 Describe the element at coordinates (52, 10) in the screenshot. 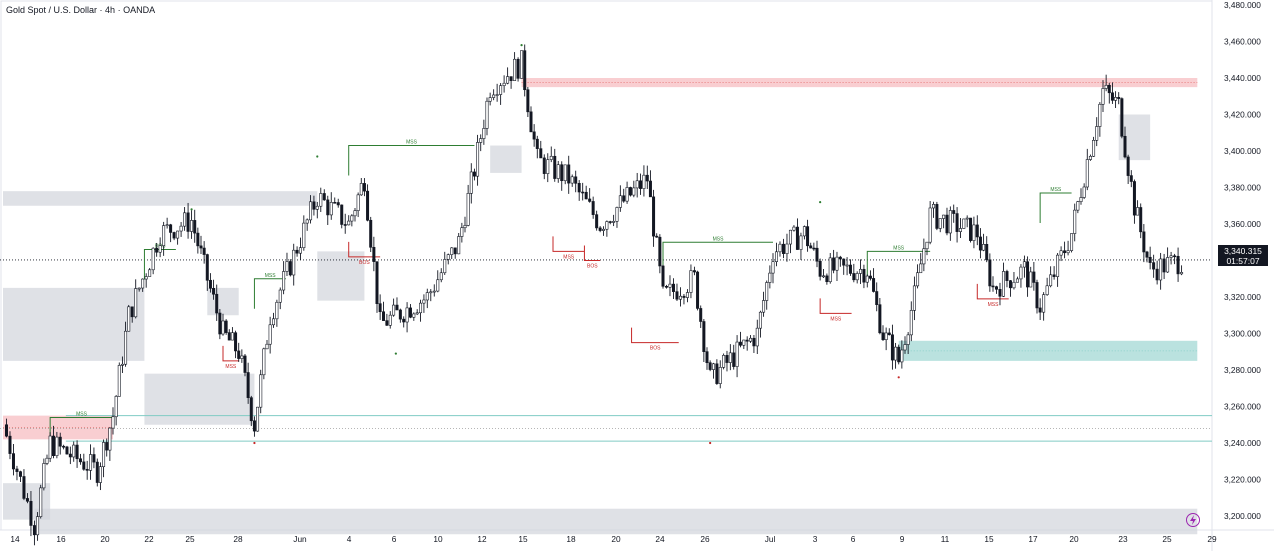

I see `symbol-name: Gold Spot / U.S. Dollar` at that location.